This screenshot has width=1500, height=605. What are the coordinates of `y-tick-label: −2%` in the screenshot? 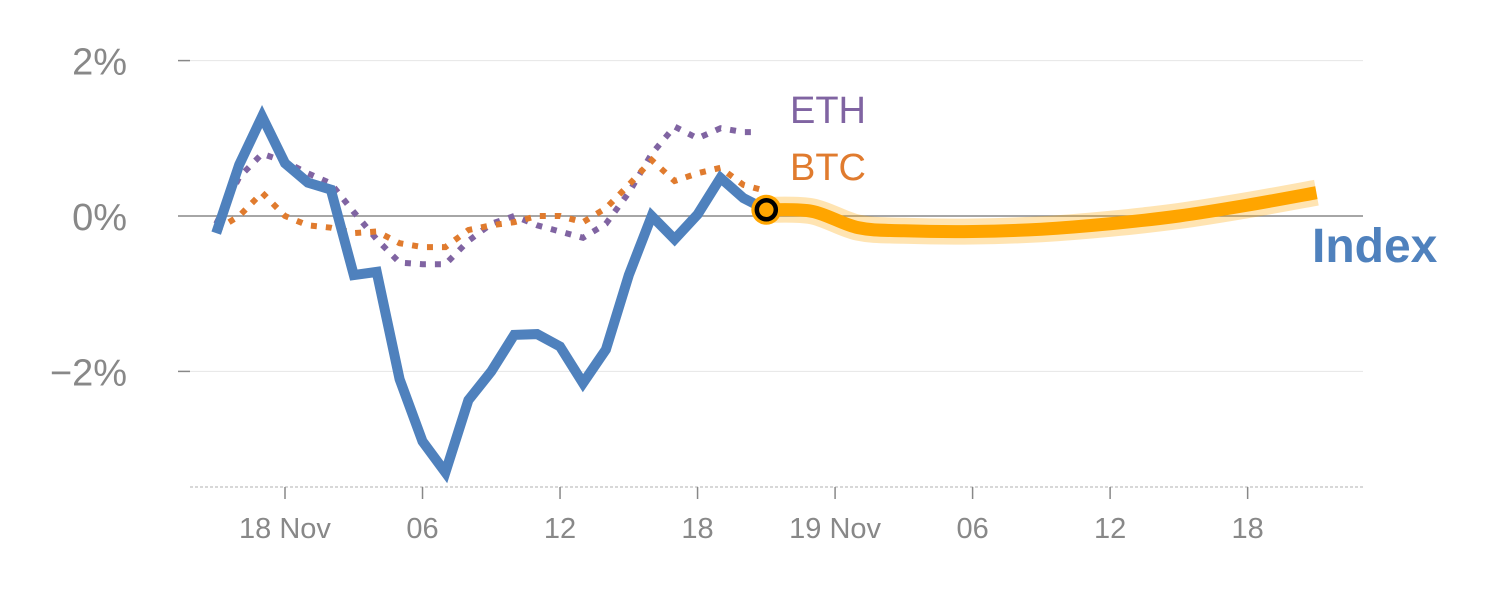 It's located at (88, 373).